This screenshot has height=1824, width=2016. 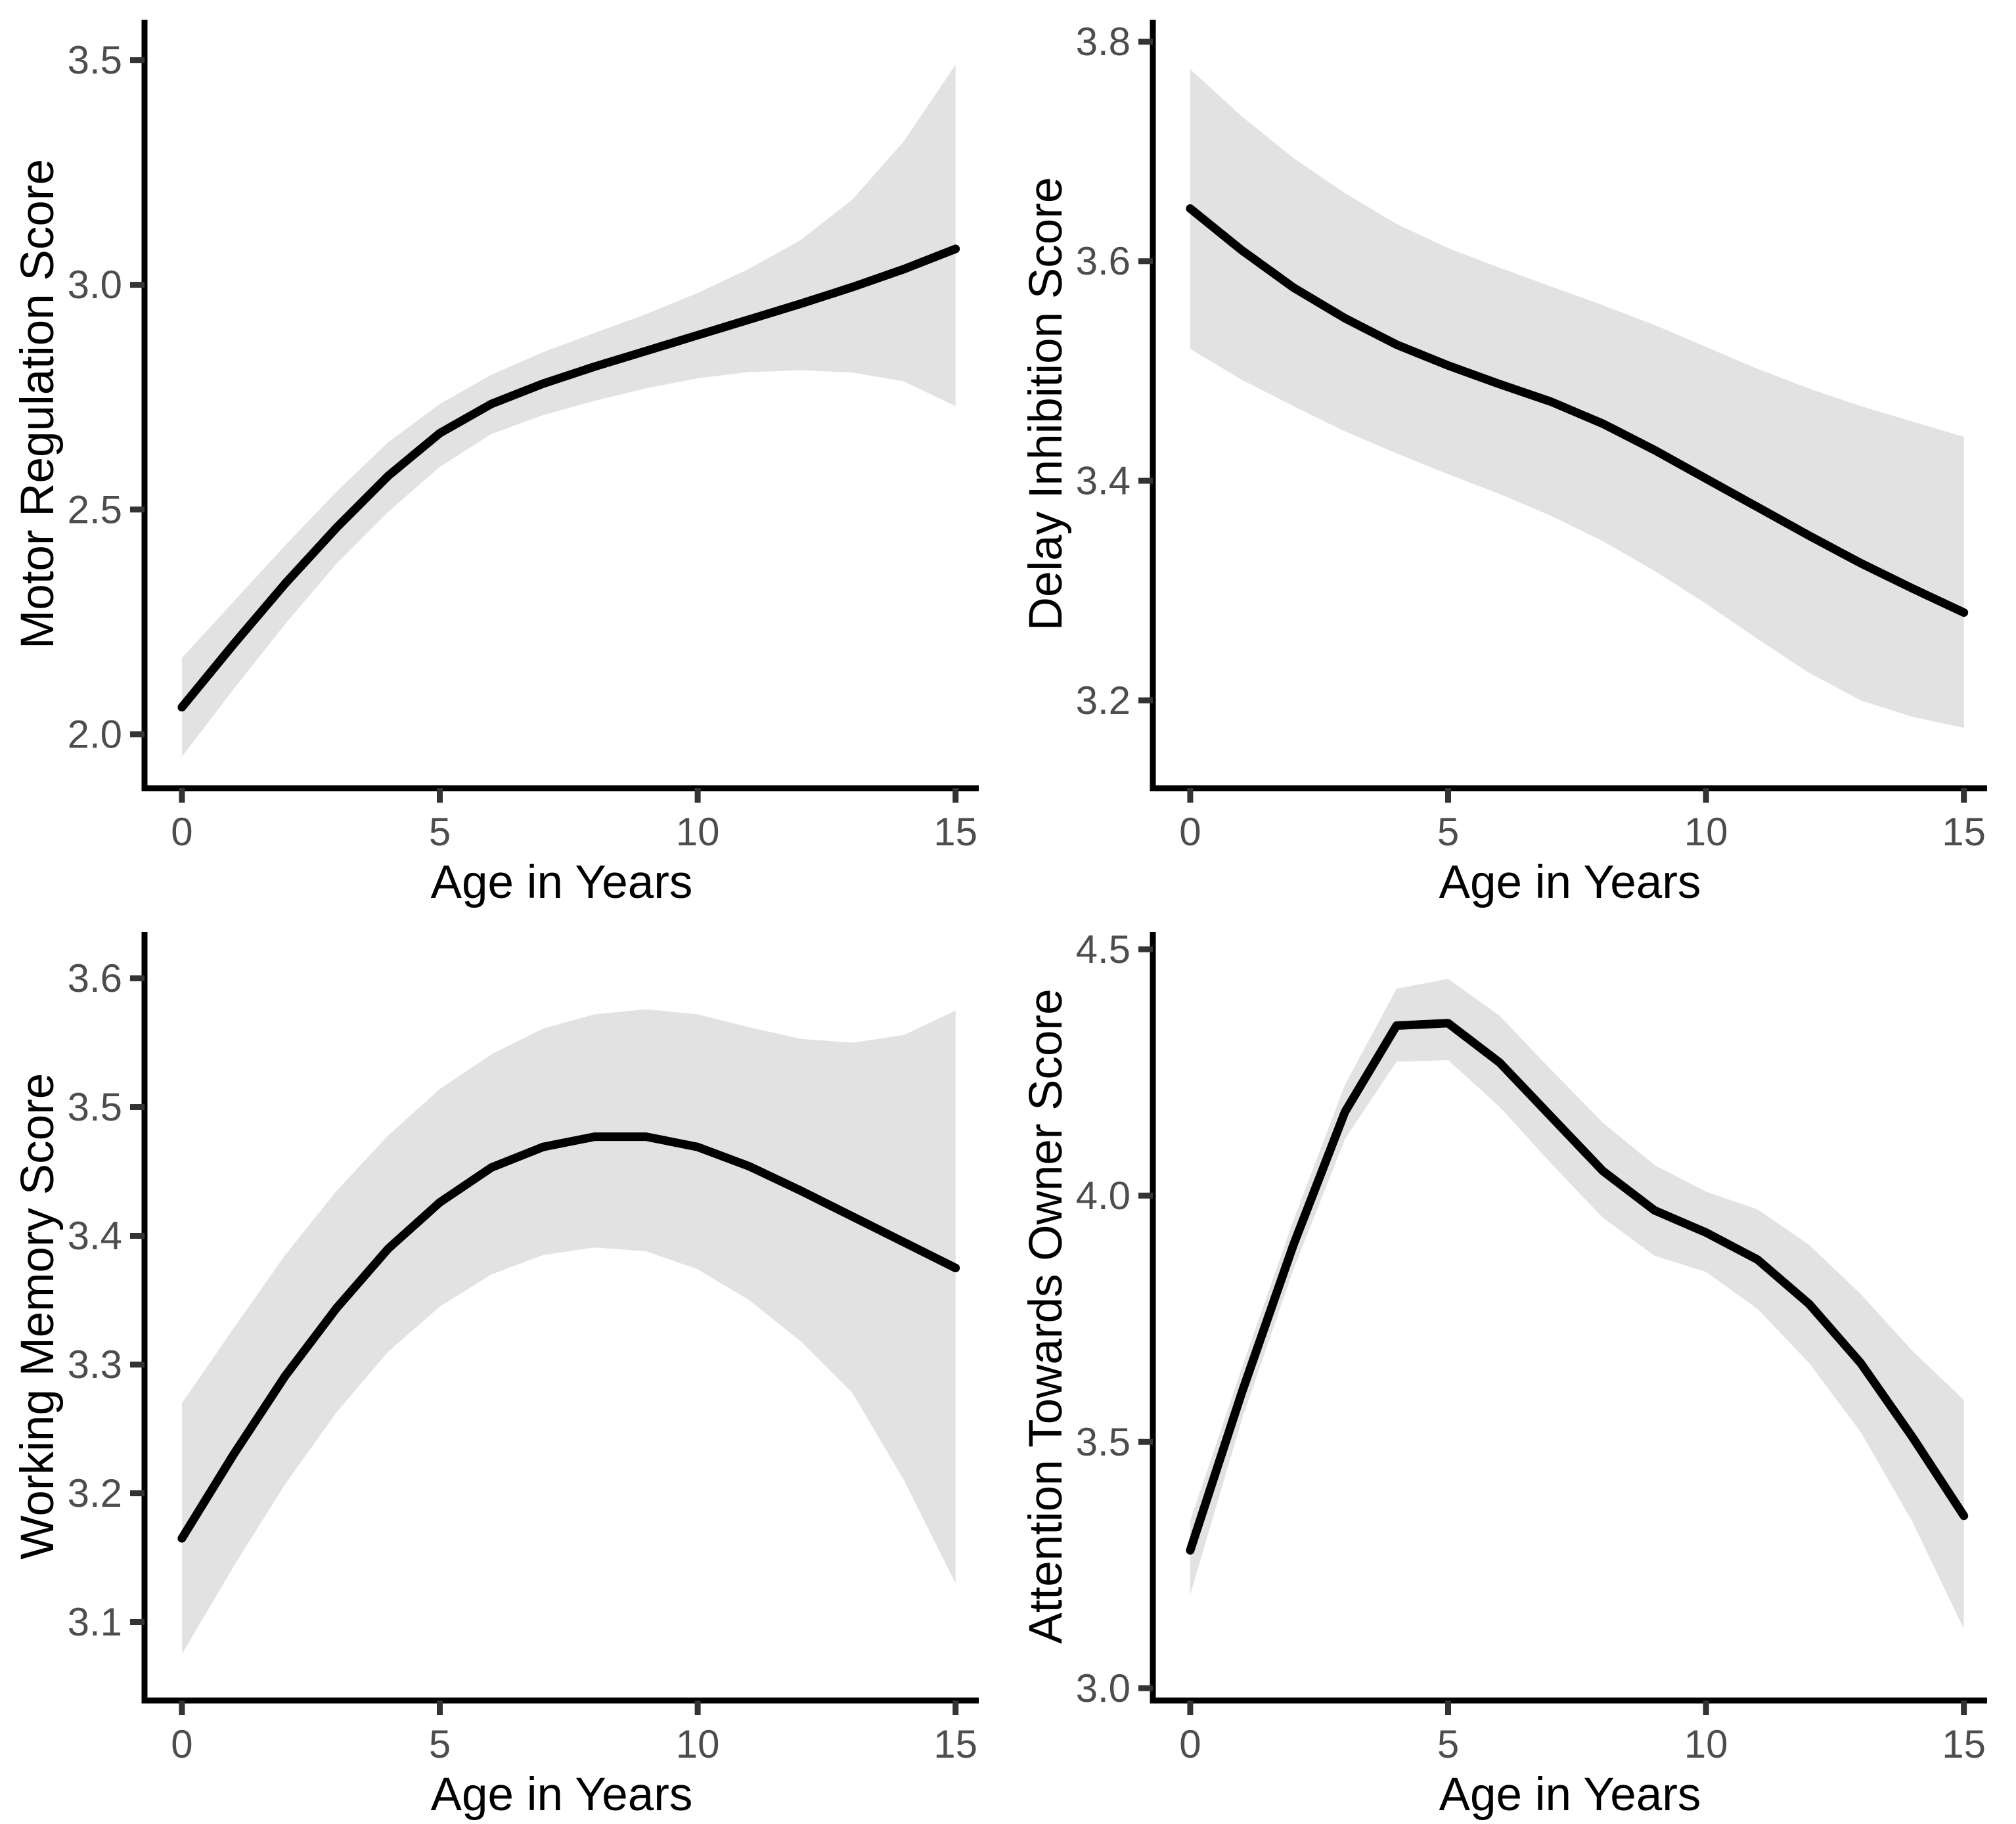 I want to click on y-axis-title: Motor Regulation Score, so click(x=38, y=404).